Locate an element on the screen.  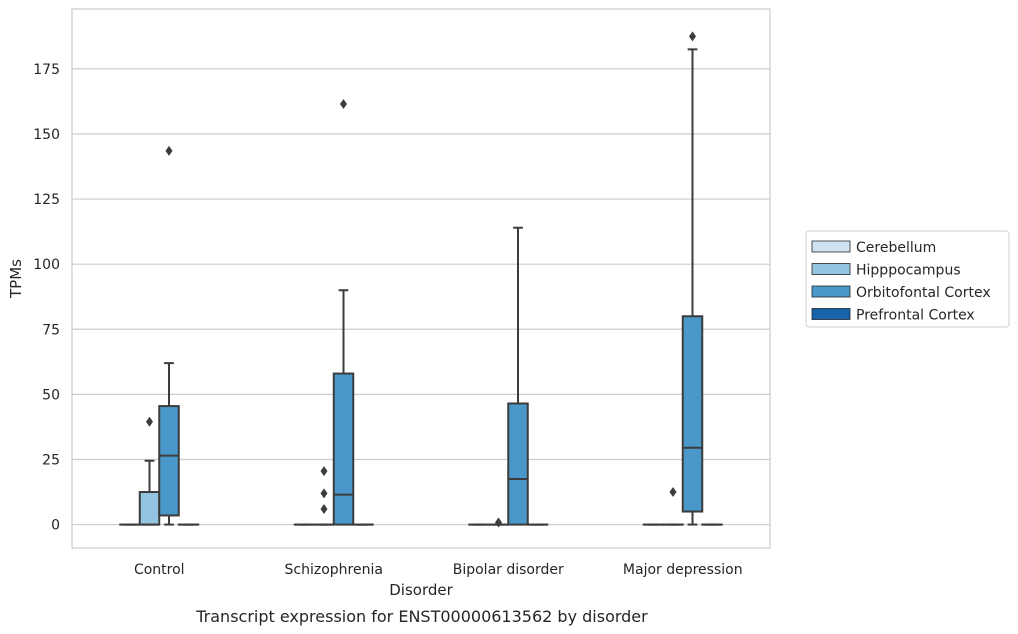
legend-label: Hipppocampus is located at coordinates (908, 271).